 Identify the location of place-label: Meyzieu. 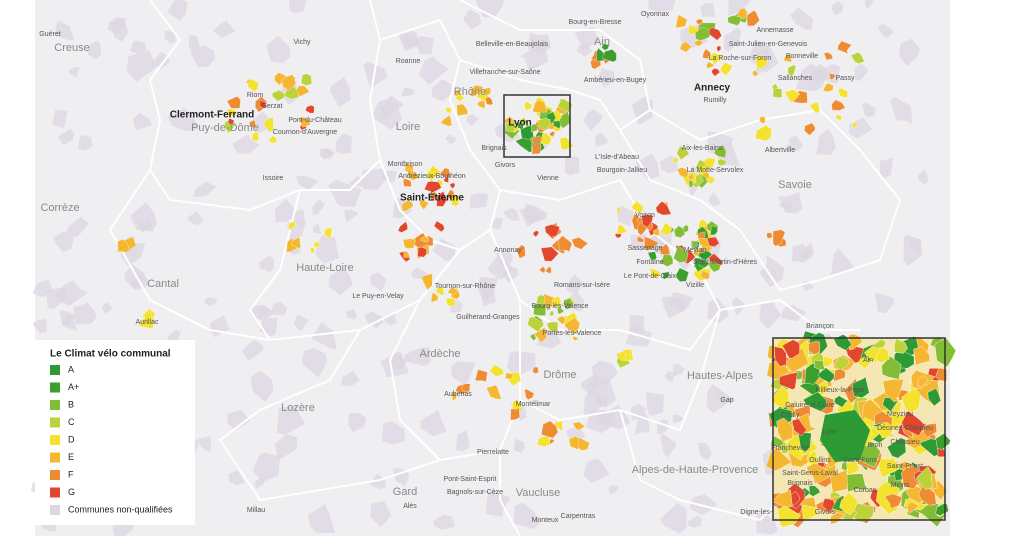
(900, 414).